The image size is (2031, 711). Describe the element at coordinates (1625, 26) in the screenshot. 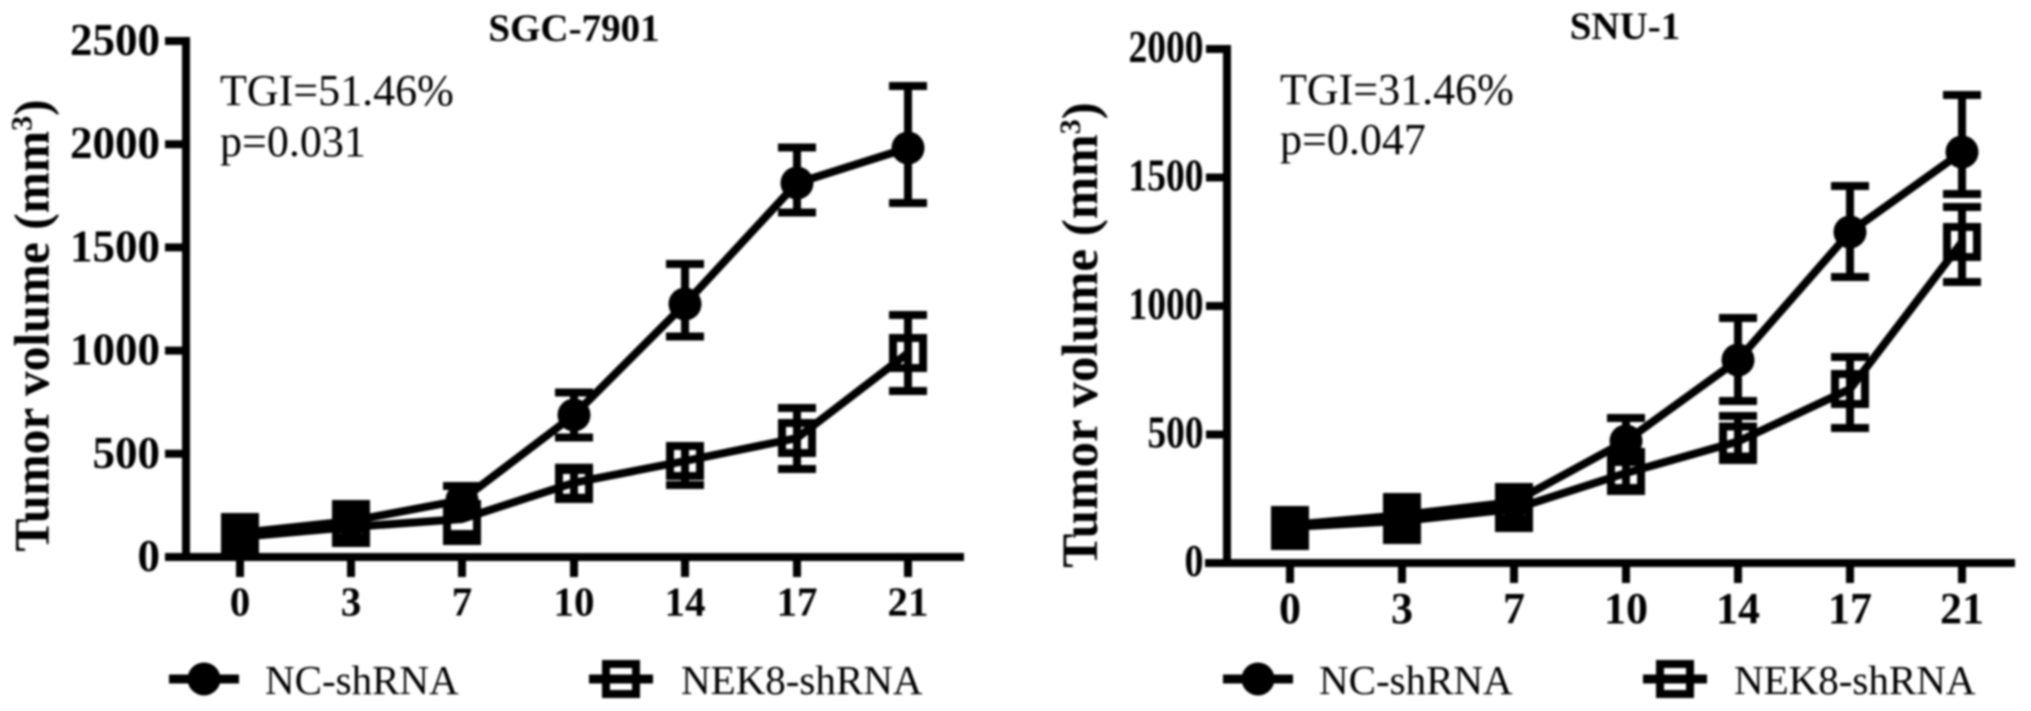

I see `svg-text: SNU-1` at that location.